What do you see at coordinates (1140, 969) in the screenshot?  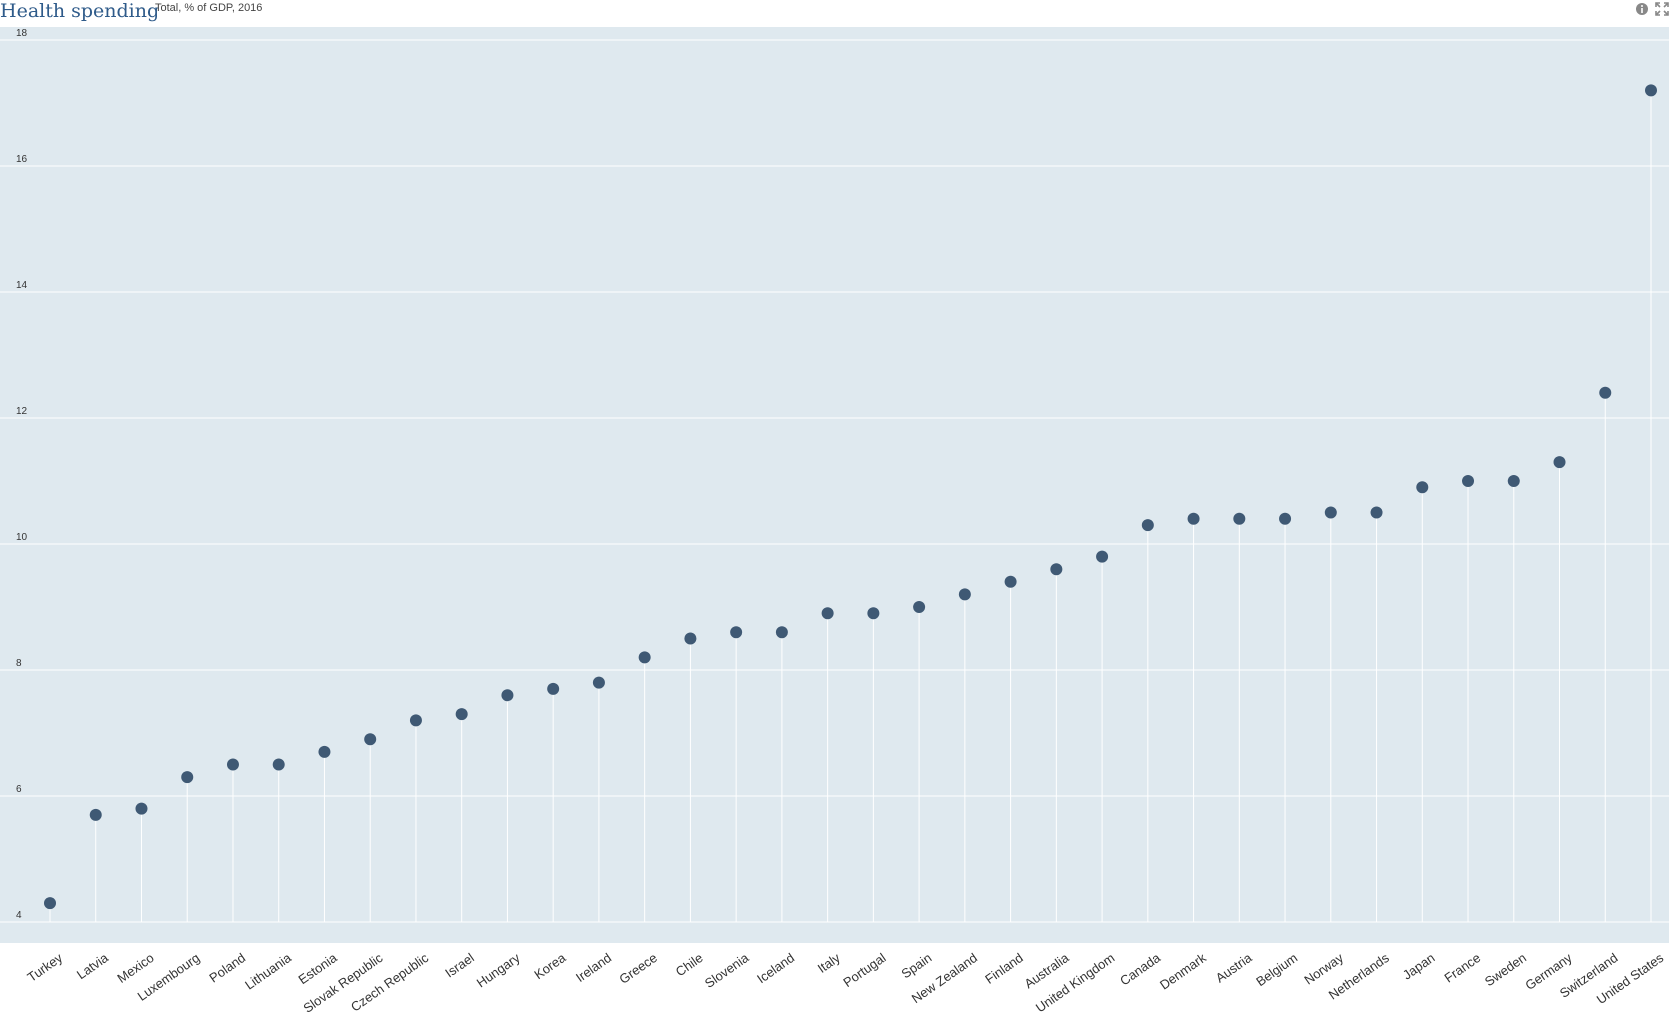 I see `x-tick-label: Canada` at bounding box center [1140, 969].